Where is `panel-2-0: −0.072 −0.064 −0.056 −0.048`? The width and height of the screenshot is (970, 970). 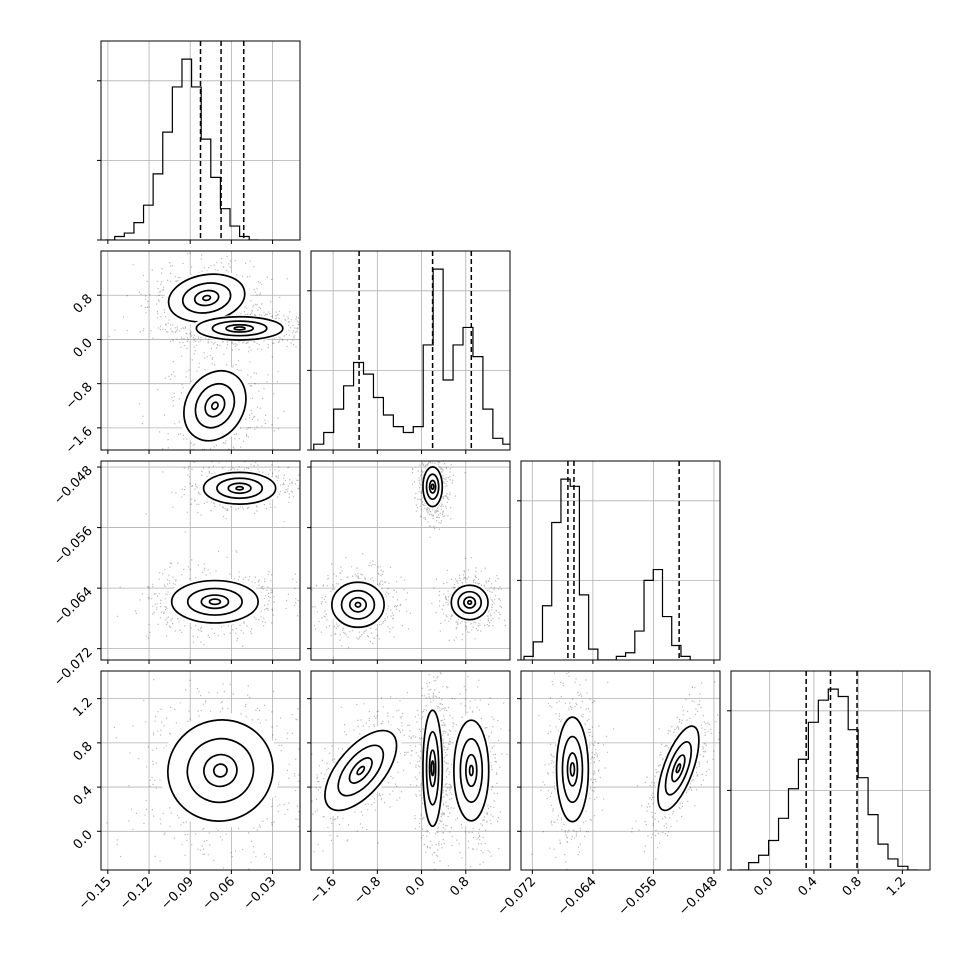 panel-2-0: −0.072 −0.064 −0.056 −0.048 is located at coordinates (176, 575).